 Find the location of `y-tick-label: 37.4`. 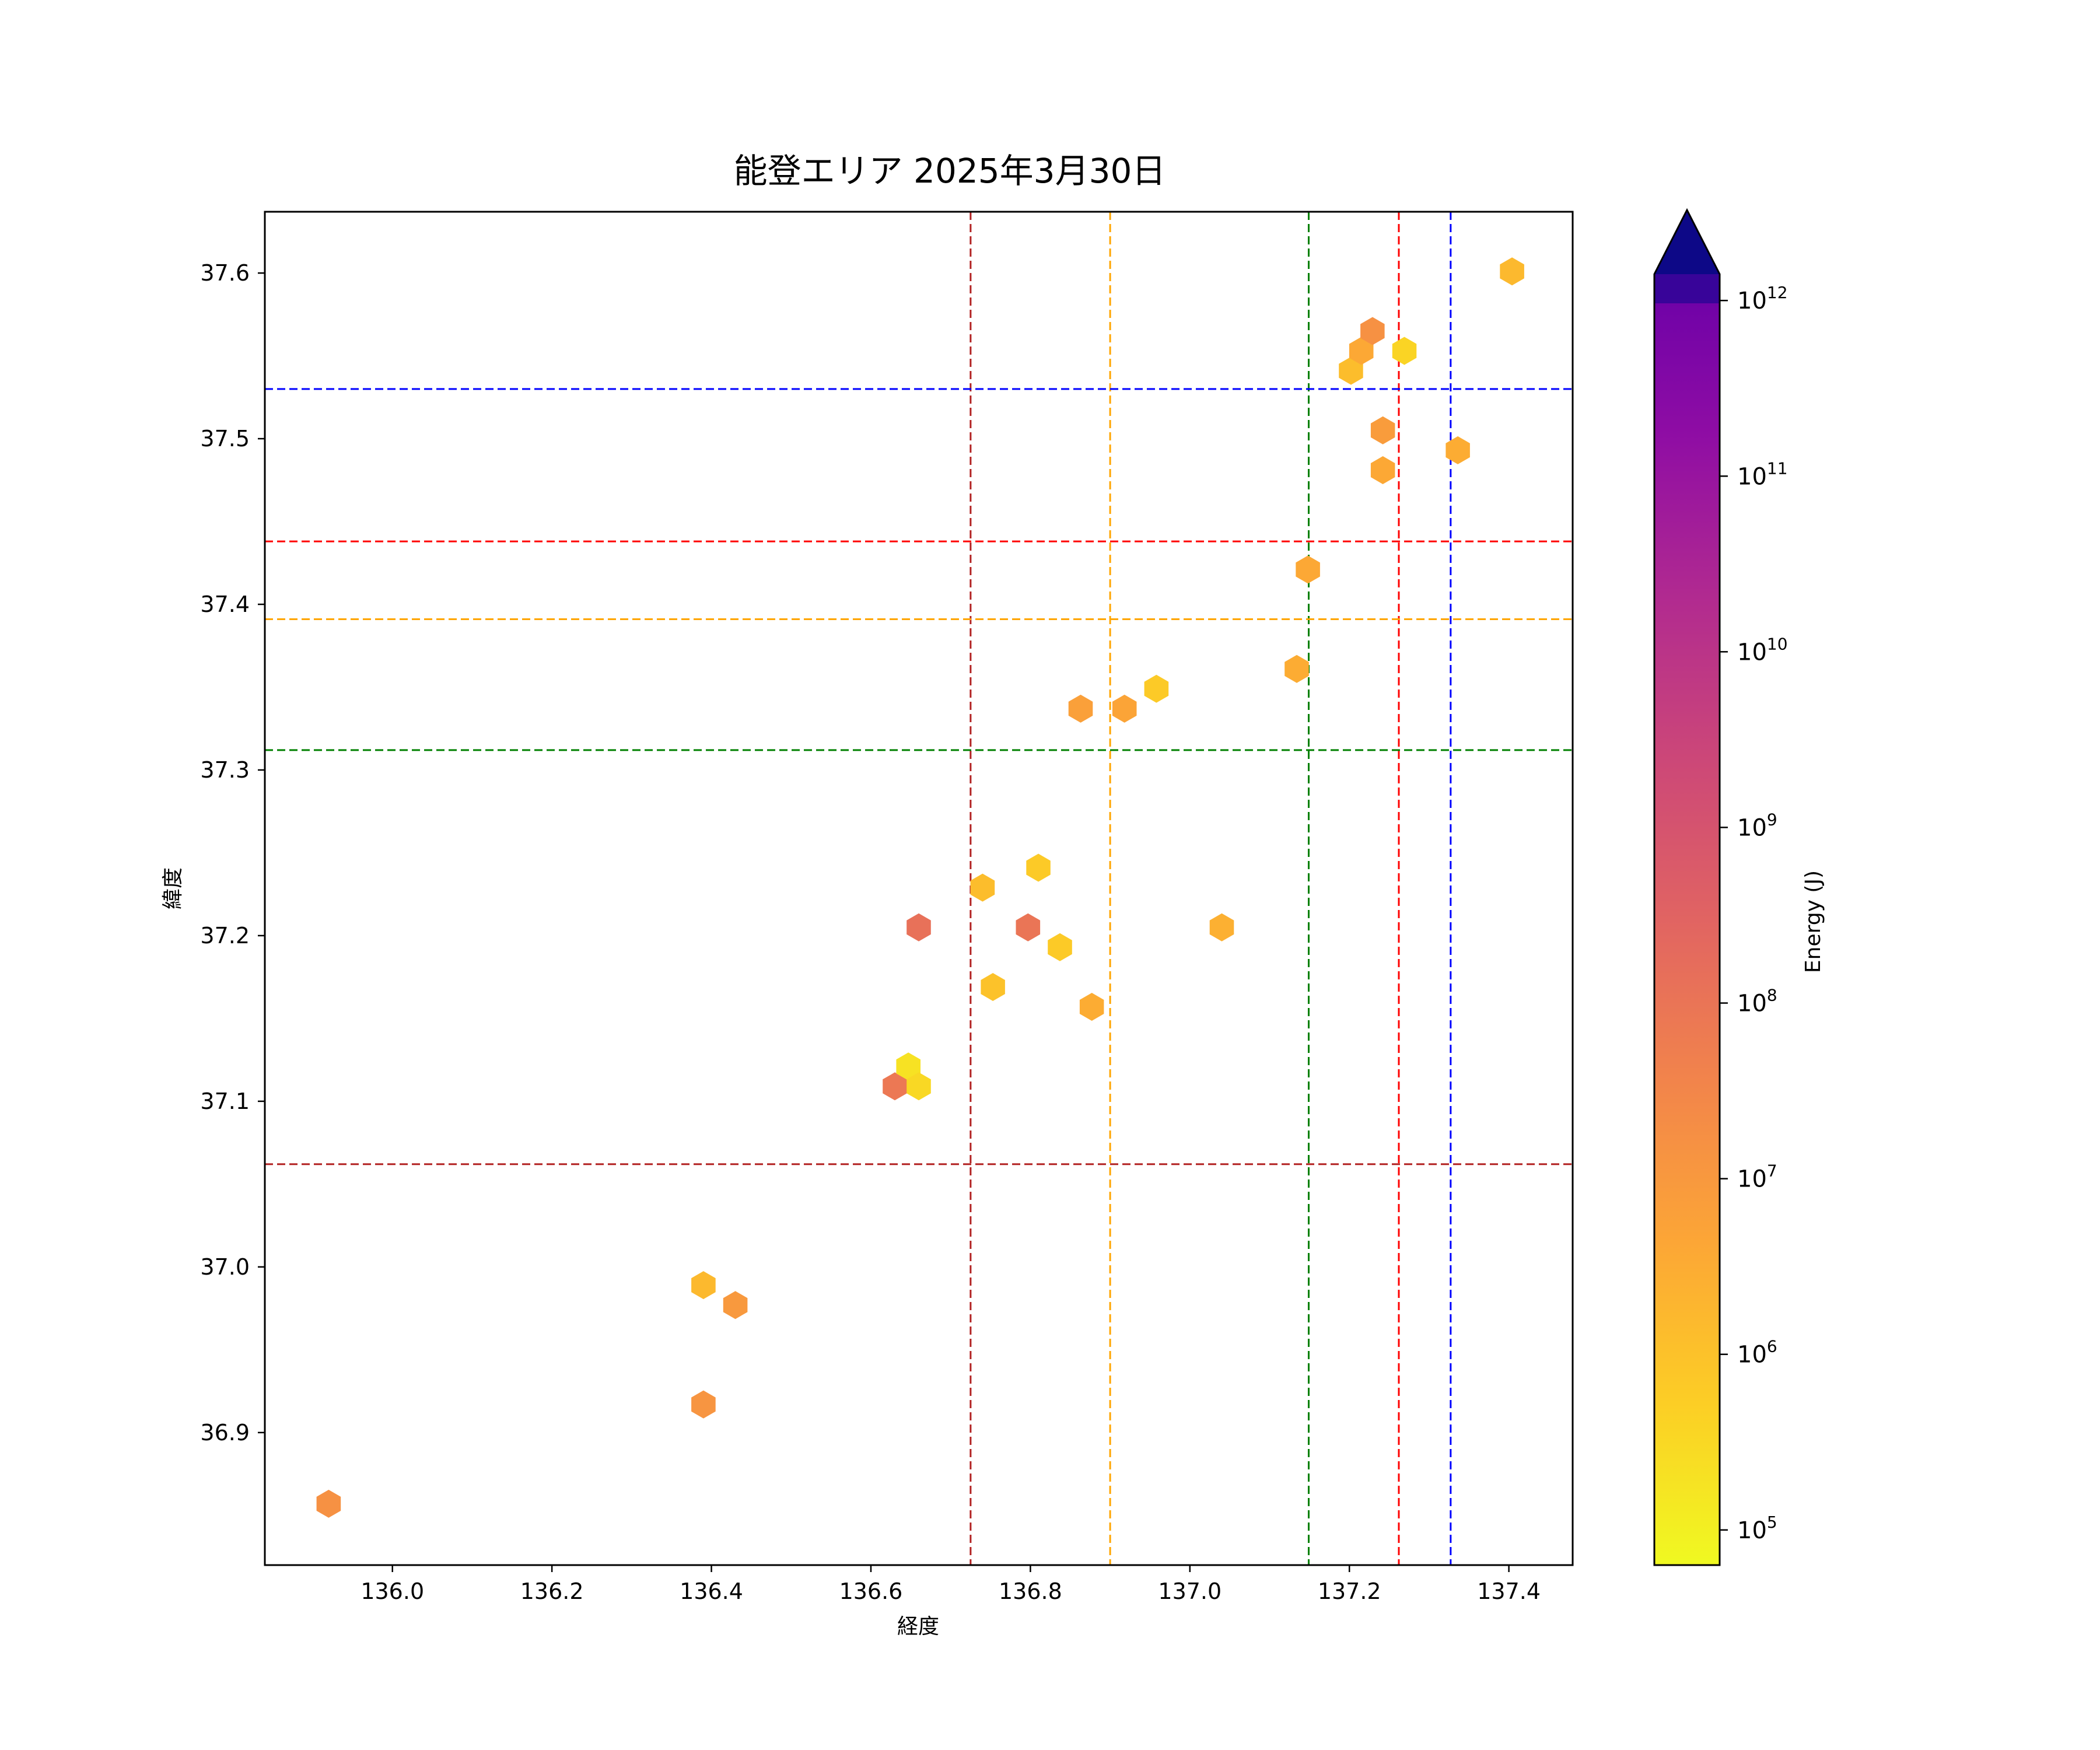

y-tick-label: 37.4 is located at coordinates (225, 604).